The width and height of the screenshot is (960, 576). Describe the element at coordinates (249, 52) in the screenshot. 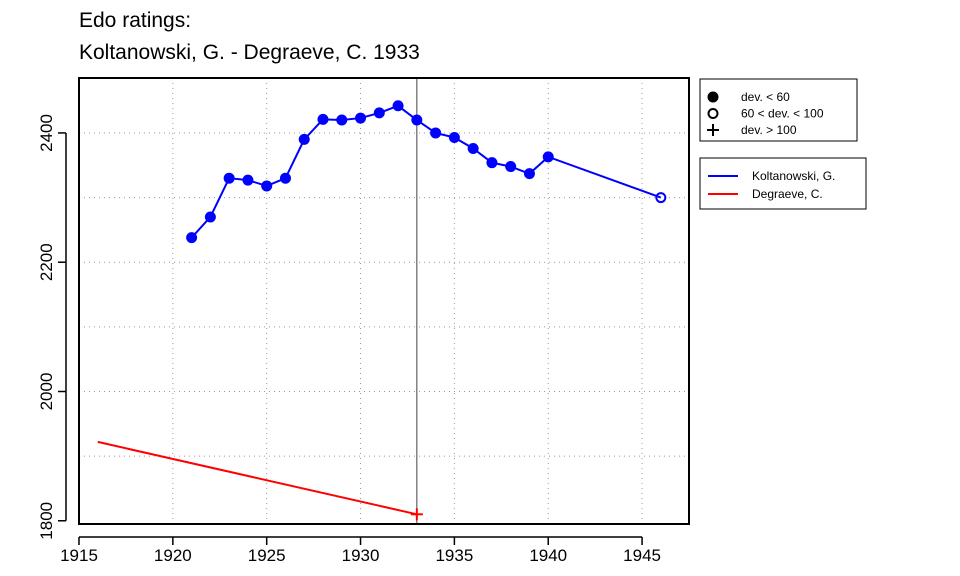

I see `chart-title-line2: Koltanowski, G. - Degraeve, C. 1933` at that location.